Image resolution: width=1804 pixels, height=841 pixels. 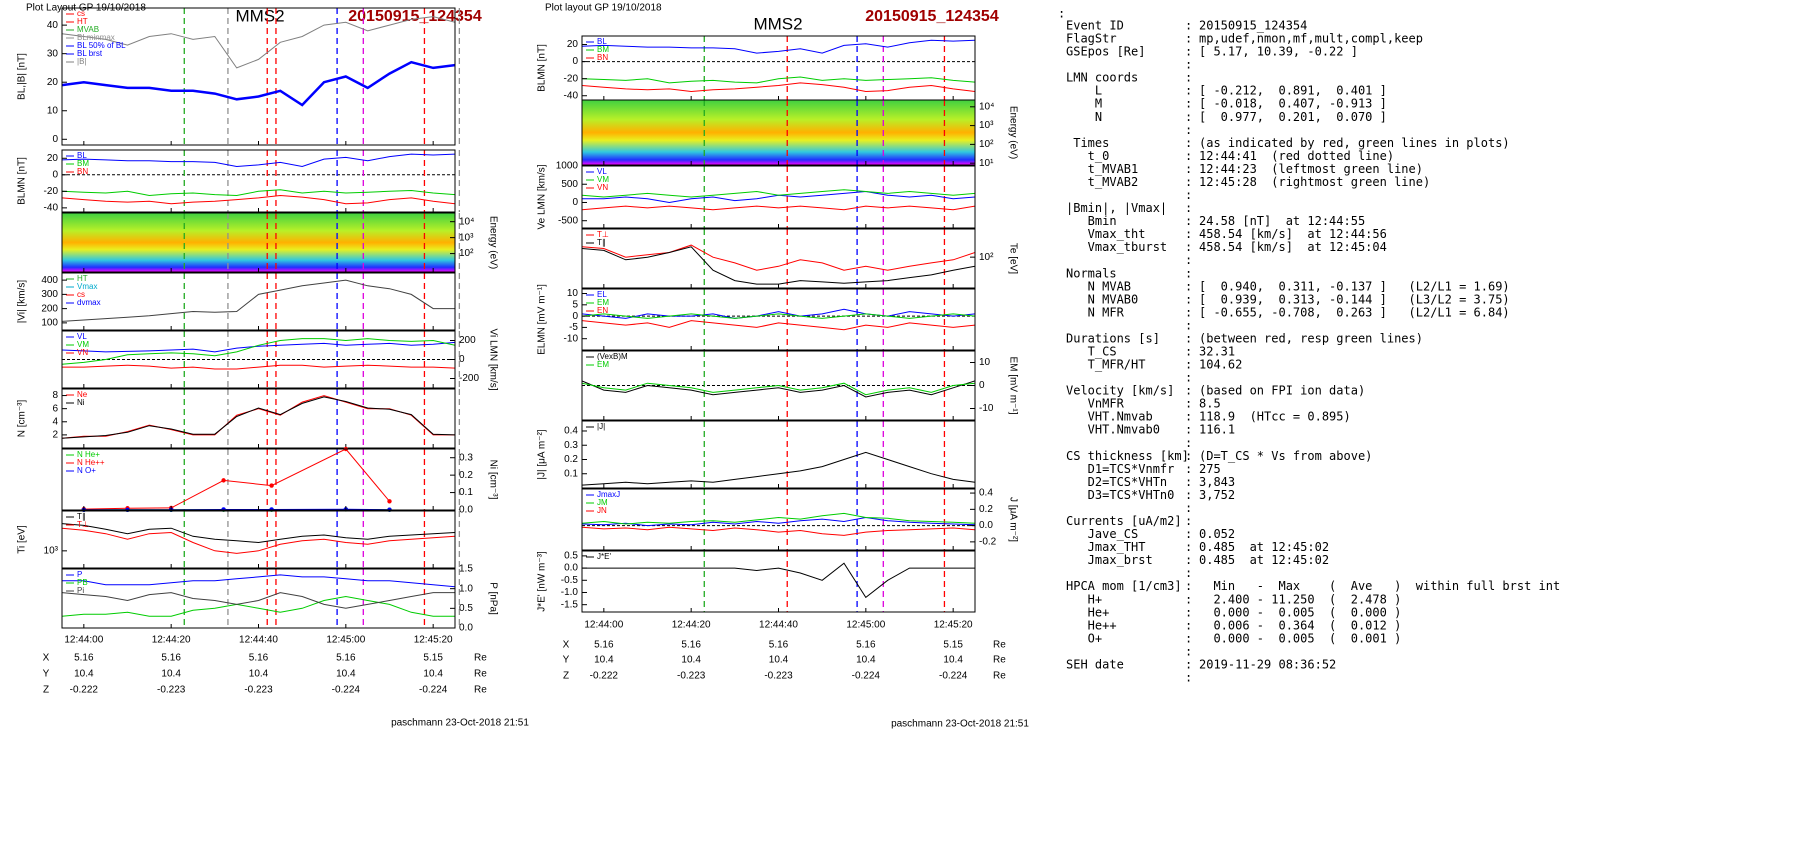 What do you see at coordinates (1102, 169) in the screenshot?
I see `listing-key: t_MVAB1` at bounding box center [1102, 169].